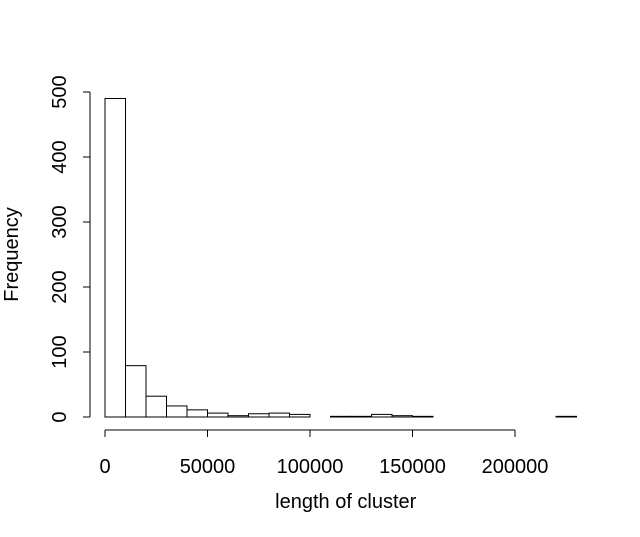 The height and width of the screenshot is (537, 640). Describe the element at coordinates (208, 467) in the screenshot. I see `x-tick-label: 50000` at that location.